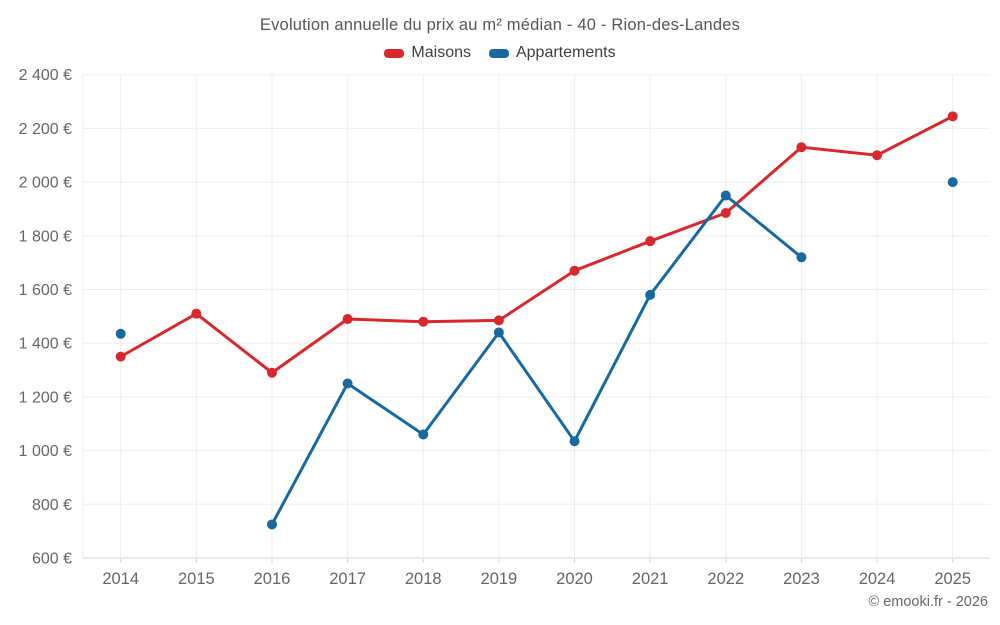 The height and width of the screenshot is (625, 1000). Describe the element at coordinates (196, 579) in the screenshot. I see `x-tick-label: 2015` at that location.